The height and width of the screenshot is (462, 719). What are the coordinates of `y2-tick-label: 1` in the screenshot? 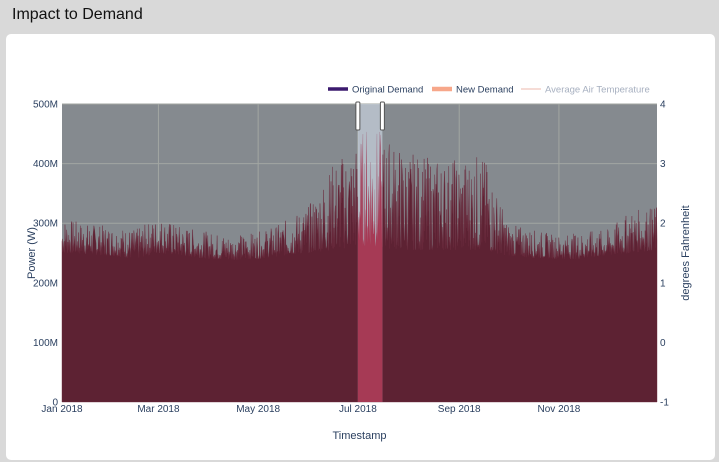 It's located at (663, 283).